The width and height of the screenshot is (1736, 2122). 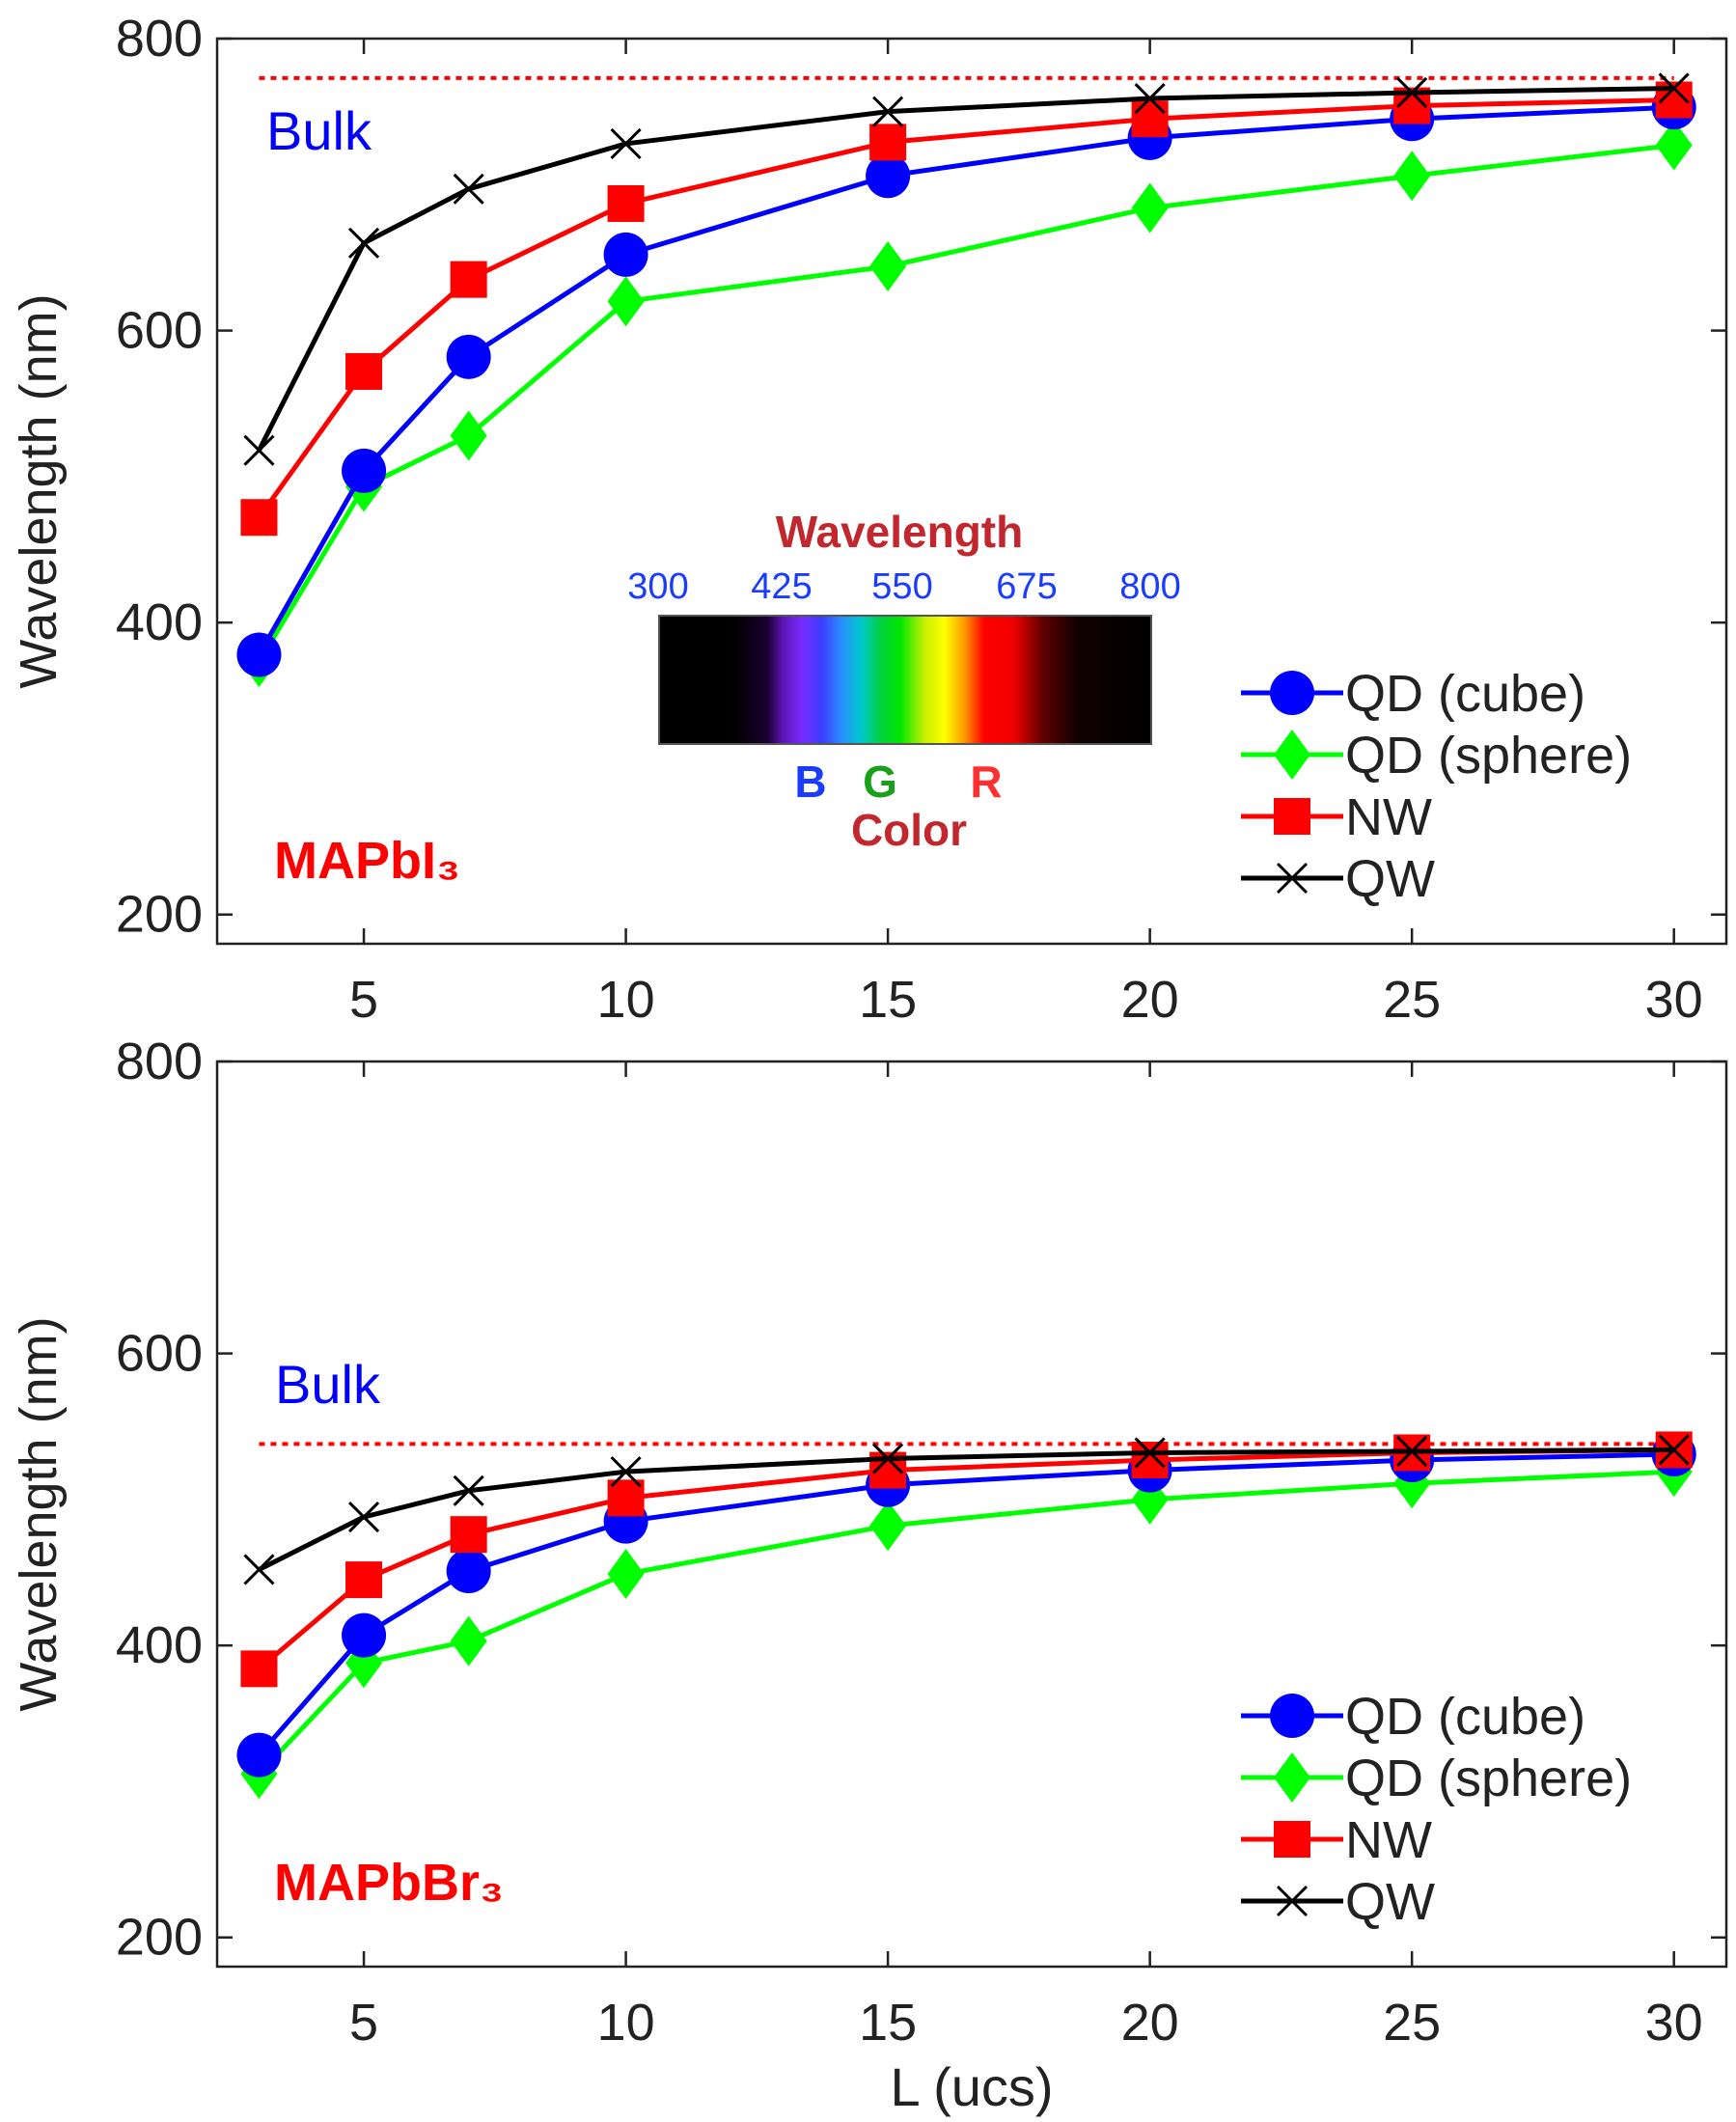 I want to click on inset-tick-800: 800, so click(x=1149, y=587).